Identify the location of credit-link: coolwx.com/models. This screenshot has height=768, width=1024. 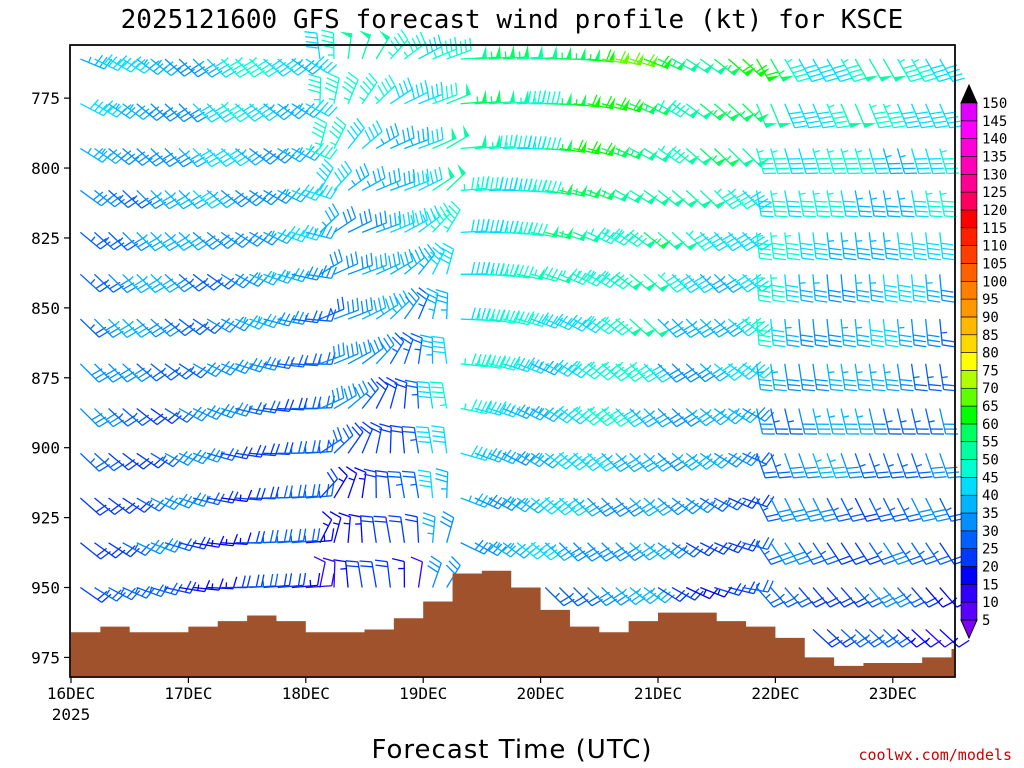
(935, 755).